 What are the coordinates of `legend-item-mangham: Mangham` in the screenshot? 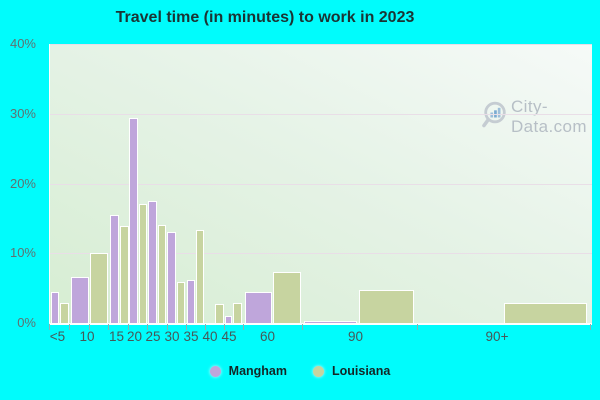 It's located at (248, 371).